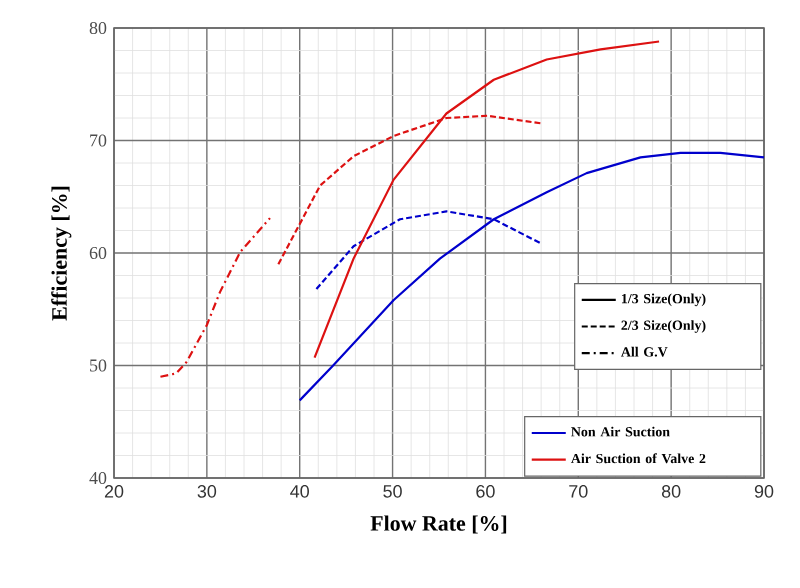 This screenshot has width=800, height=588. Describe the element at coordinates (485, 491) in the screenshot. I see `x-tick-label: 60` at that location.